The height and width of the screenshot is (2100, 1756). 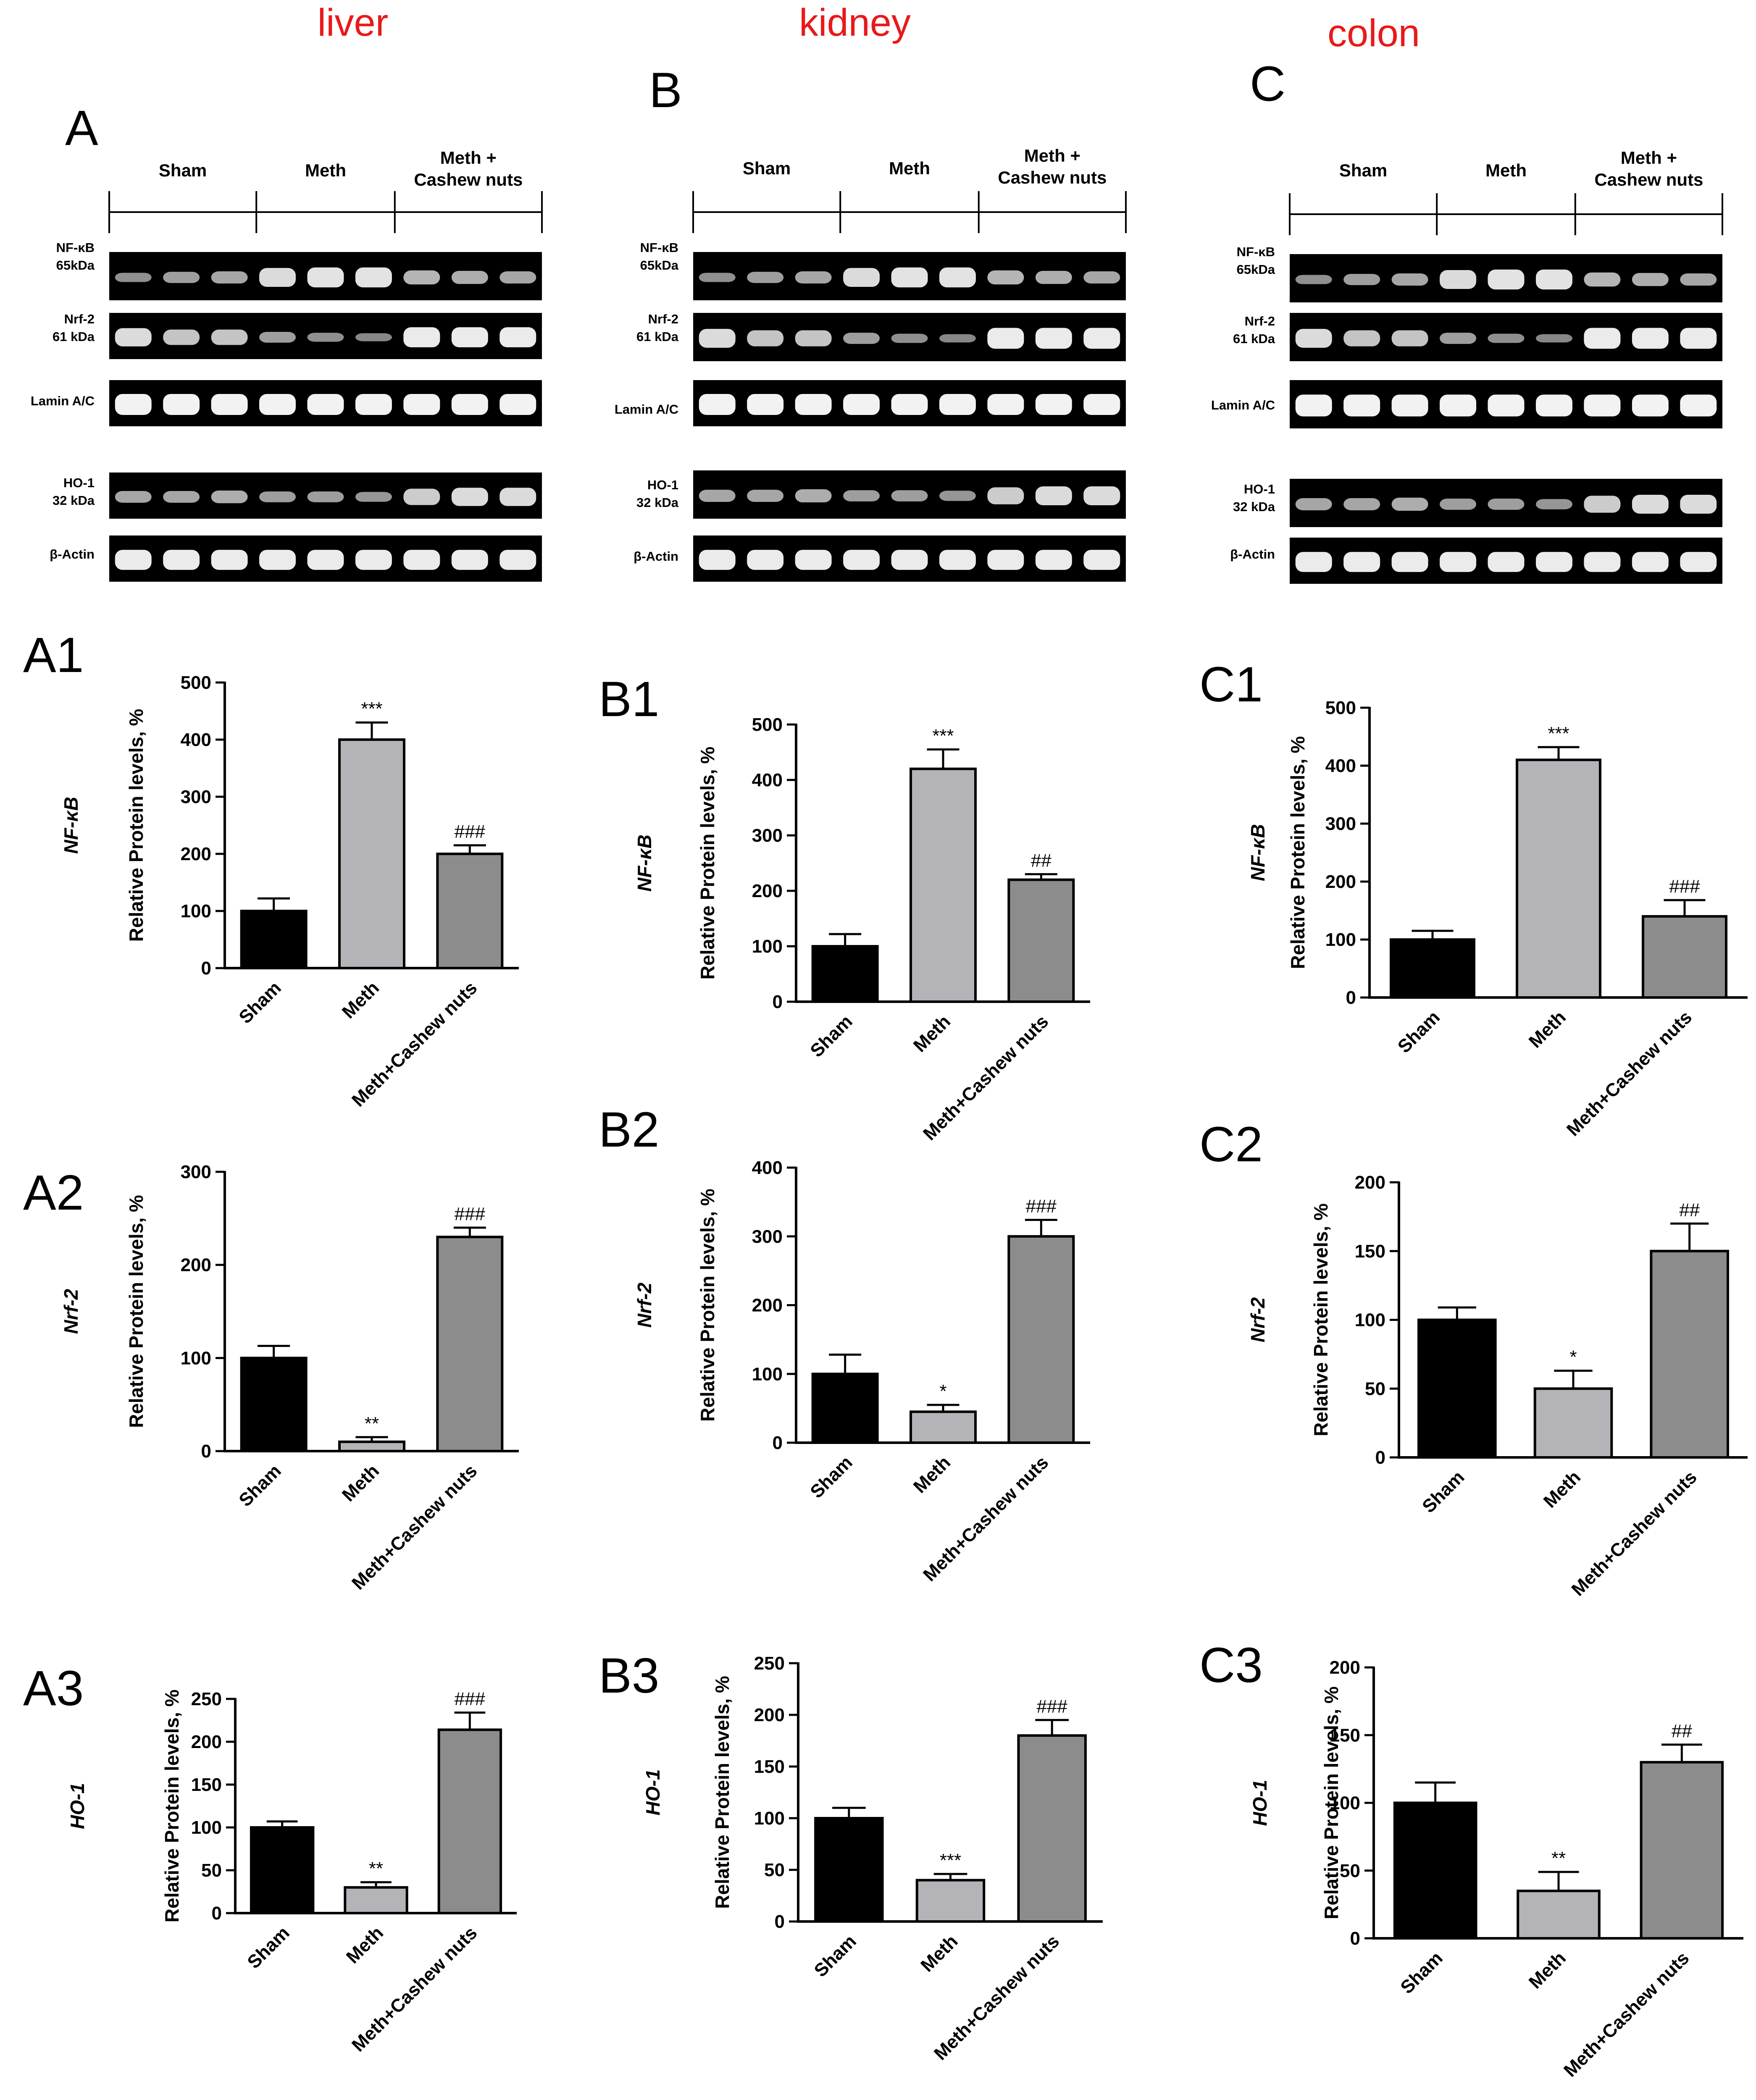 What do you see at coordinates (54, 1193) in the screenshot?
I see `chart-panel-label: A2` at bounding box center [54, 1193].